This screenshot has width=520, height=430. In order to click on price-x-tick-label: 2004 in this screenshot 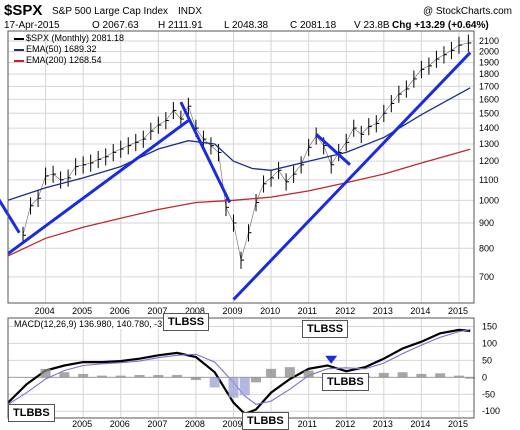, I will do `click(45, 311)`.